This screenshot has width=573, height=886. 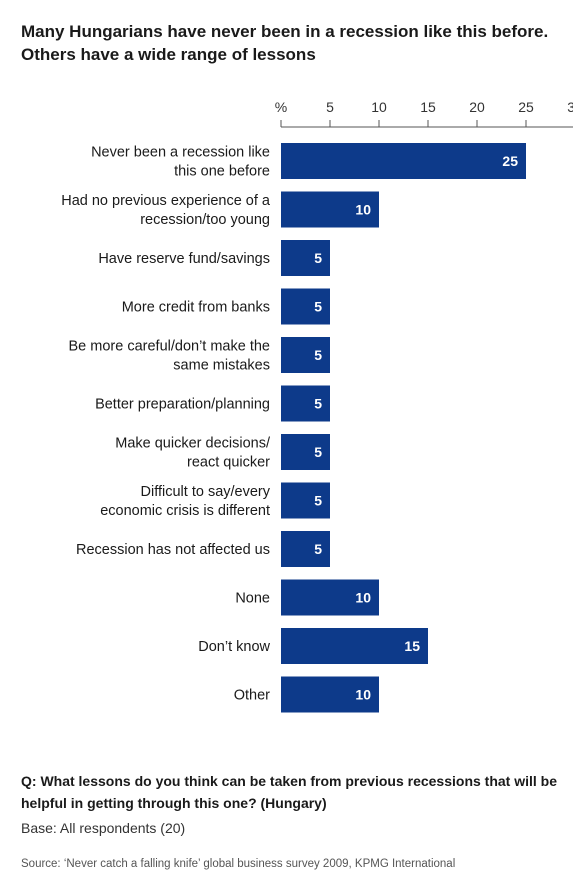 I want to click on category-label-1-line-0: Had no previous experience of a, so click(x=166, y=201).